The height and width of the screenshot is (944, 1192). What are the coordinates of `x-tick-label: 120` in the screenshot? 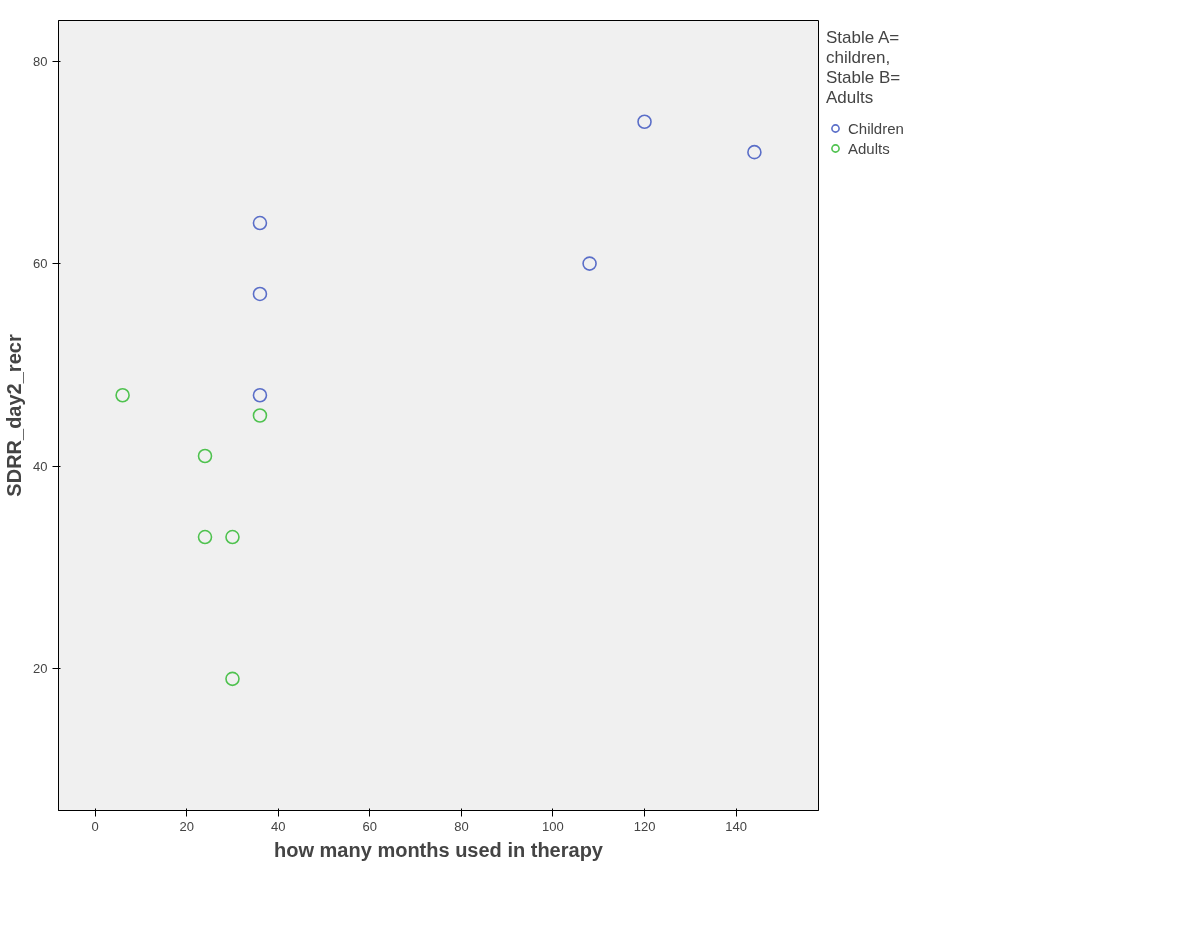 It's located at (644, 826).